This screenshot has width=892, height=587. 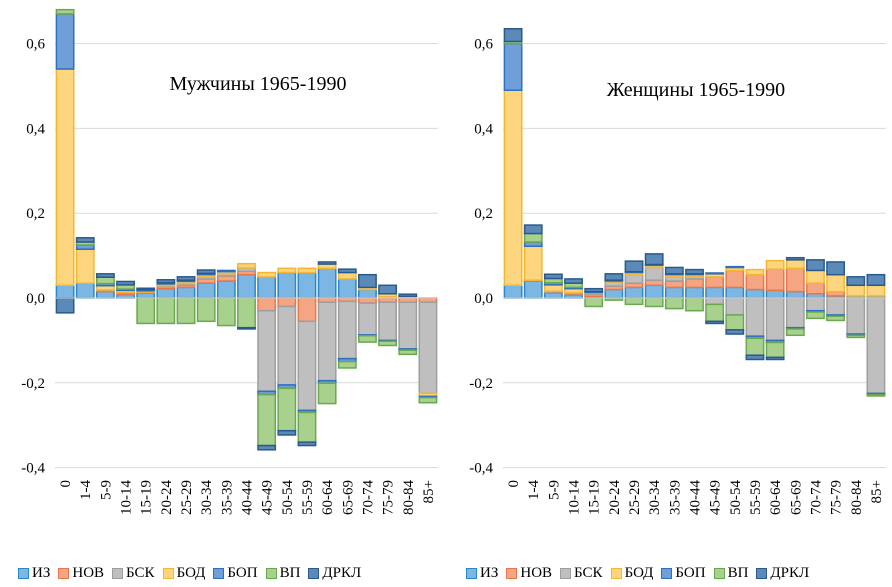 I want to click on x-tick-label: 10-14, so click(x=127, y=497).